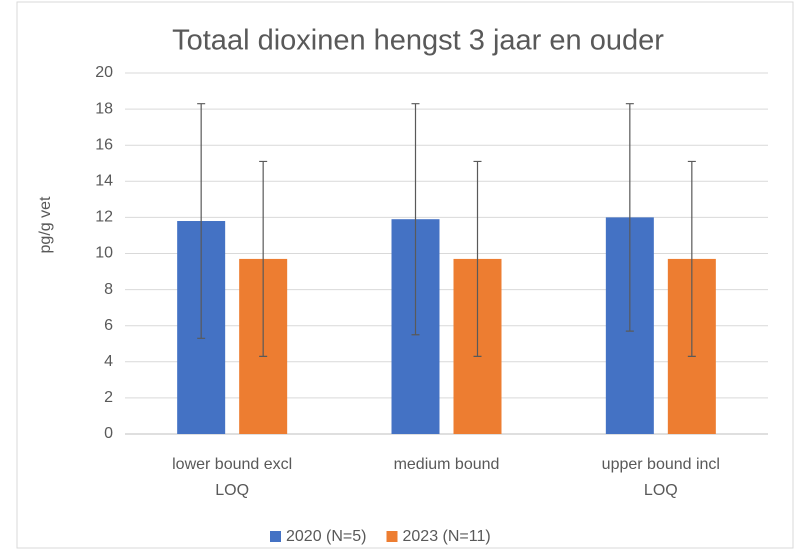  Describe the element at coordinates (104, 181) in the screenshot. I see `y-tick-label: 14` at that location.